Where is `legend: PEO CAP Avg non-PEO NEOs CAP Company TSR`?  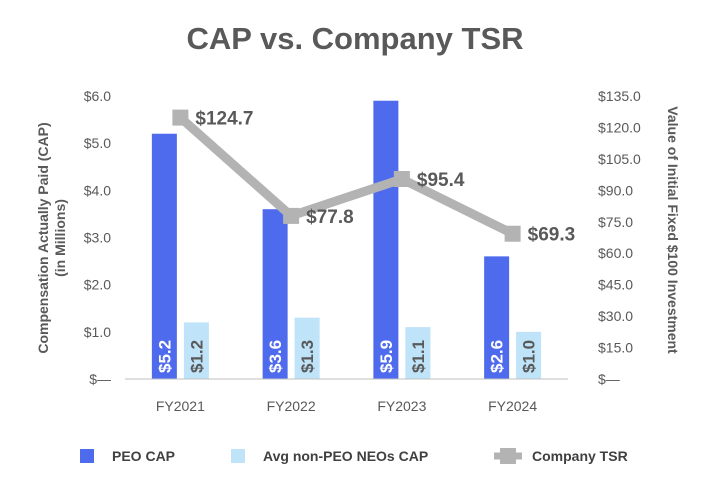 legend: PEO CAP Avg non-PEO NEOs CAP Company TSR is located at coordinates (354, 456).